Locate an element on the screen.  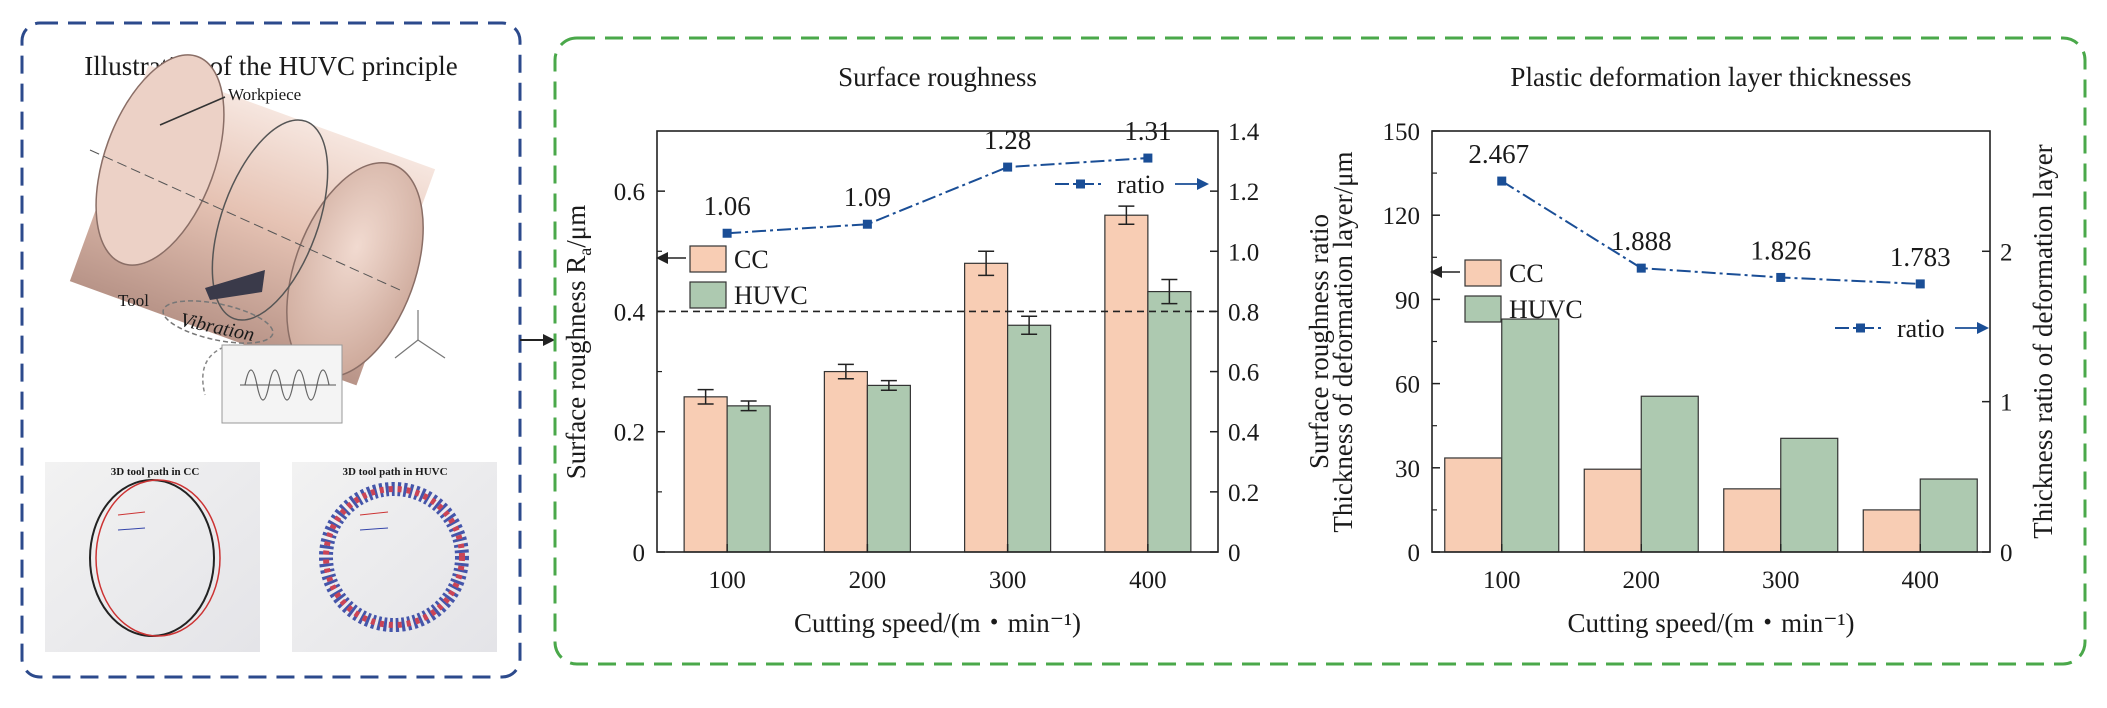
cc-tool-path-title: 3D tool path in CC is located at coordinates (155, 472).